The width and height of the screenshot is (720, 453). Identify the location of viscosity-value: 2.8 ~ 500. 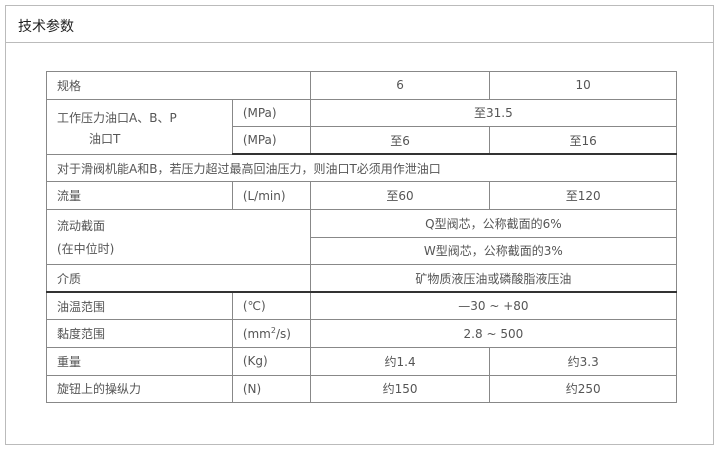
(493, 333).